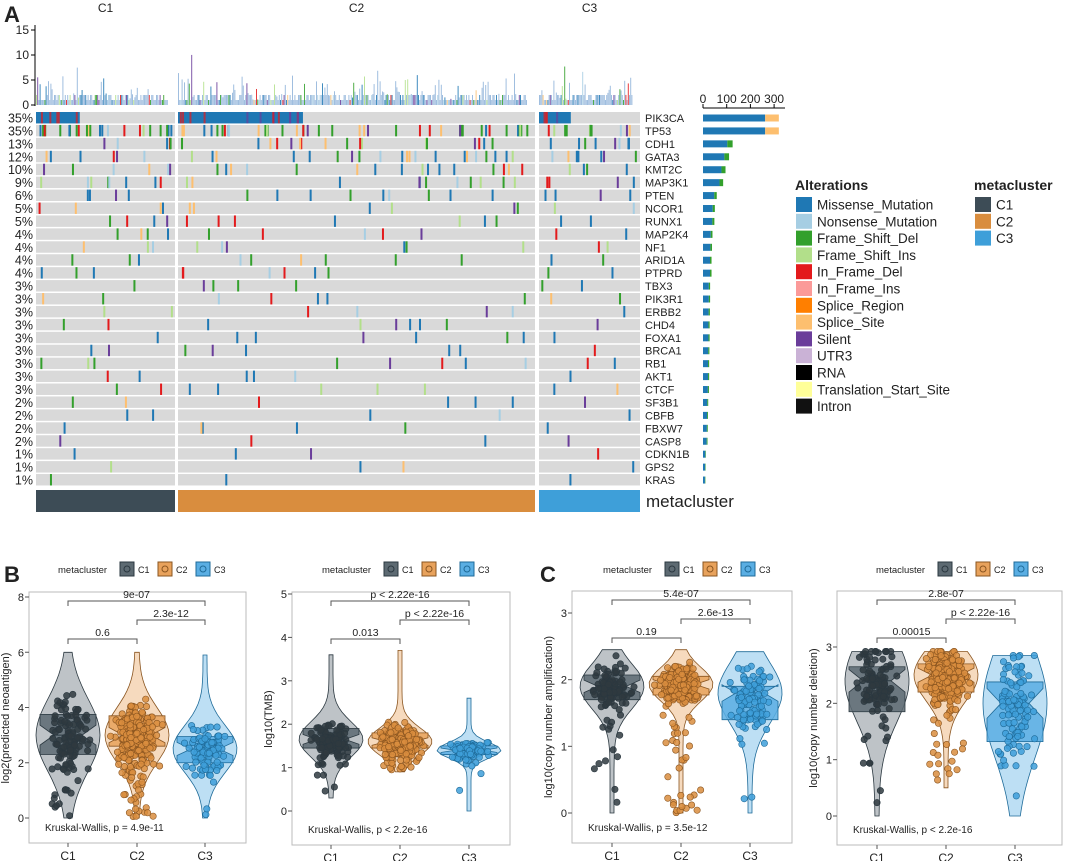 This screenshot has width=1072, height=861. What do you see at coordinates (102, 641) in the screenshot?
I see `comparison-bracket` at bounding box center [102, 641].